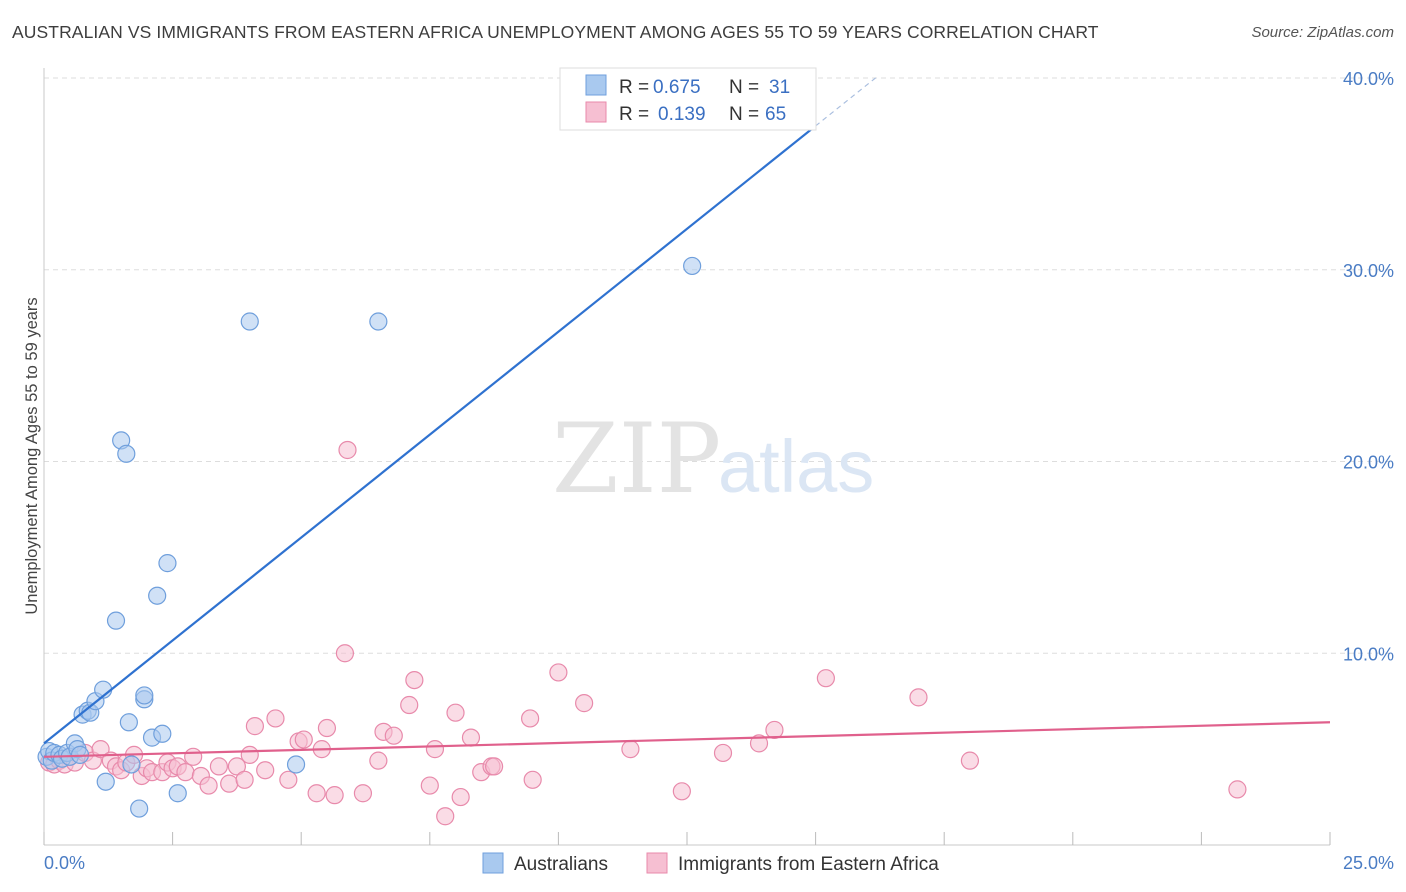 This screenshot has width=1406, height=892. What do you see at coordinates (677, 87) in the screenshot?
I see `stats-legend-r-value-australians: 0.675` at bounding box center [677, 87].